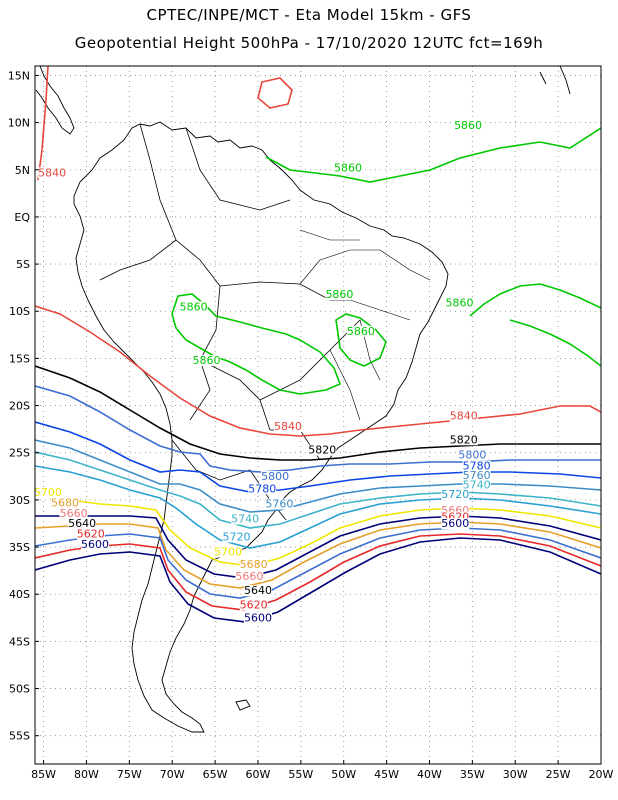 The width and height of the screenshot is (618, 800). What do you see at coordinates (19, 689) in the screenshot?
I see `y-tick-label: 50S` at bounding box center [19, 689].